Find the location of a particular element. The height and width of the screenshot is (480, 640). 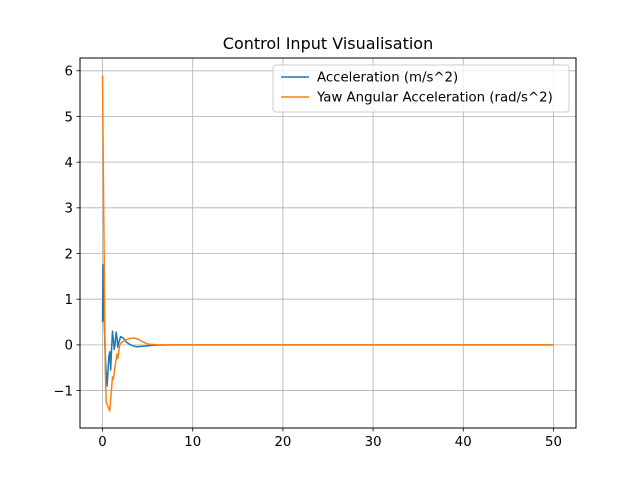

y-tick-label: 5 is located at coordinates (69, 117).